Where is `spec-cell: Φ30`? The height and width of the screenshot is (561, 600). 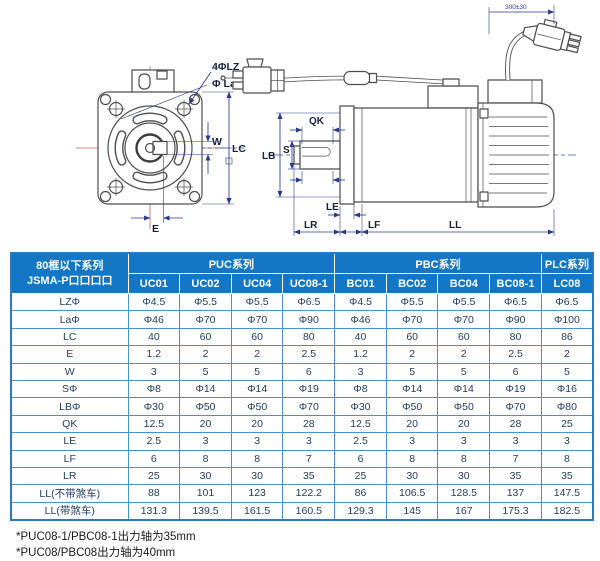
spec-cell: Φ30 is located at coordinates (154, 406).